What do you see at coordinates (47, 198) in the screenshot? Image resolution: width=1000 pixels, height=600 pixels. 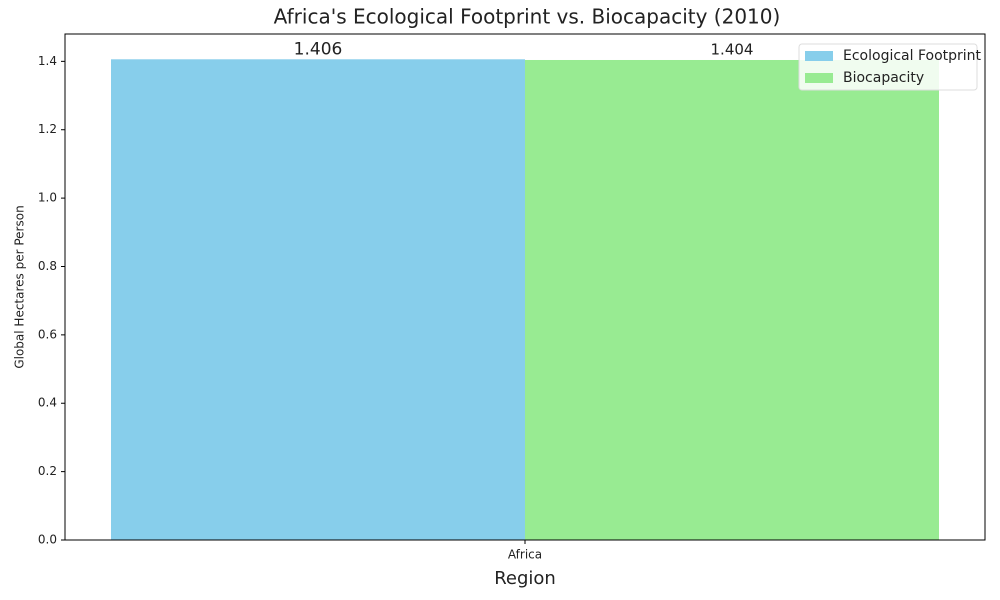 I see `y-tick-label: 1.0` at bounding box center [47, 198].